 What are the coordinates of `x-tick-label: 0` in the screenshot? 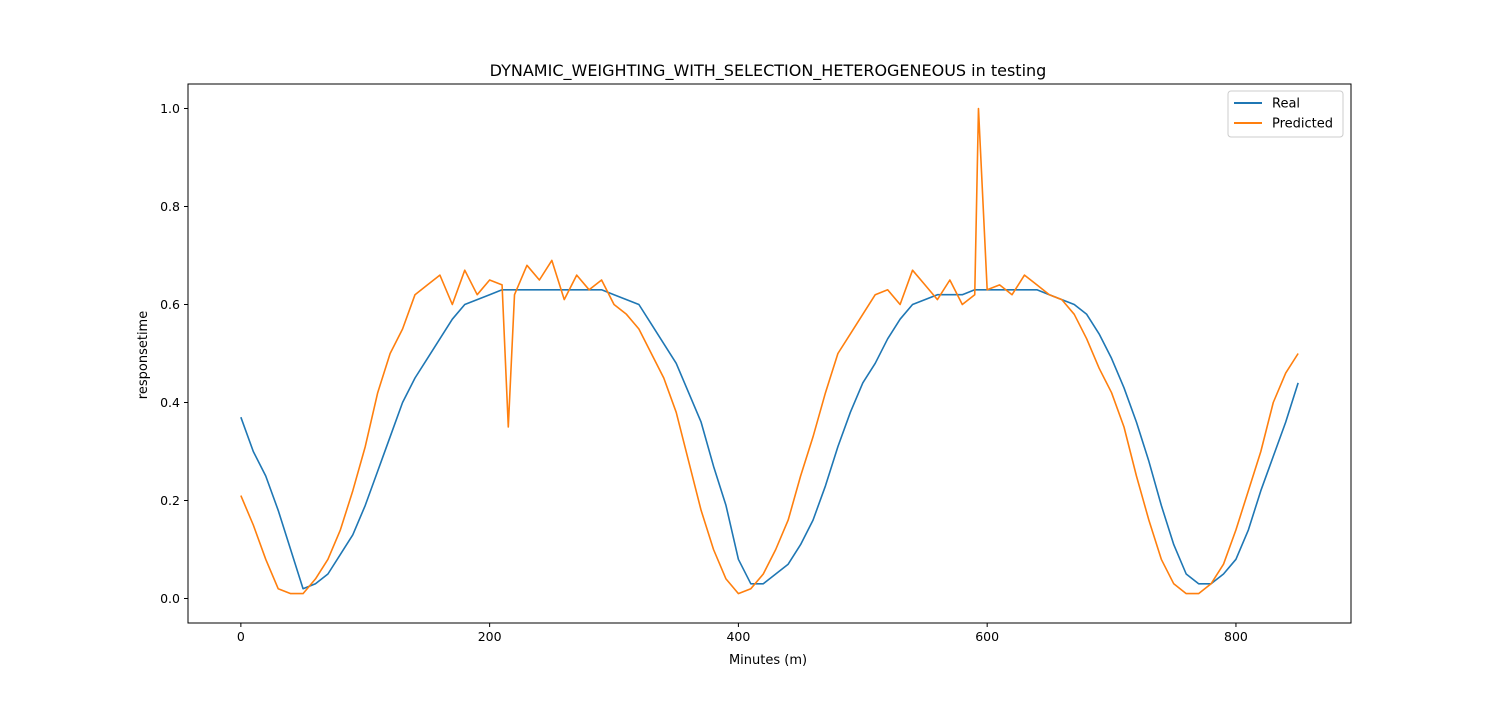 It's located at (241, 636).